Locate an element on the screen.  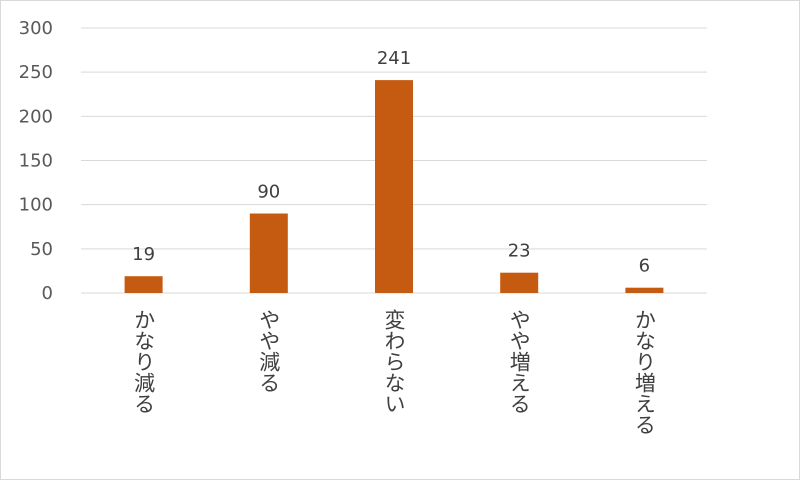
y-axis-tick-labels: 0 50 100 150 200 250 300 is located at coordinates (36, 161).